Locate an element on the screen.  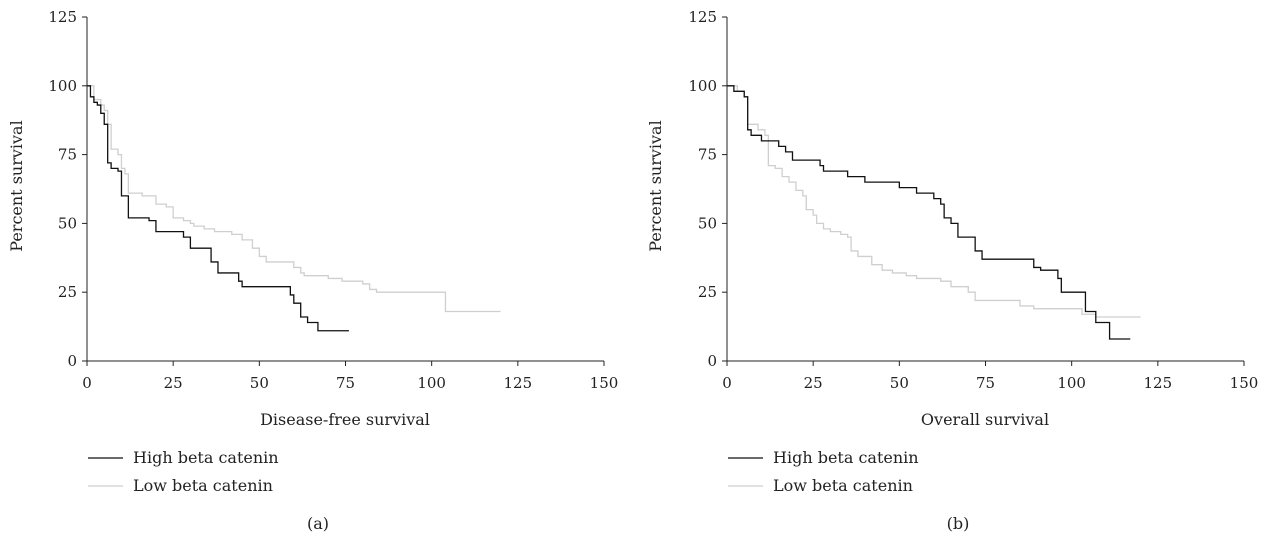
chart-a-ytick-label: 125 is located at coordinates (62, 17).